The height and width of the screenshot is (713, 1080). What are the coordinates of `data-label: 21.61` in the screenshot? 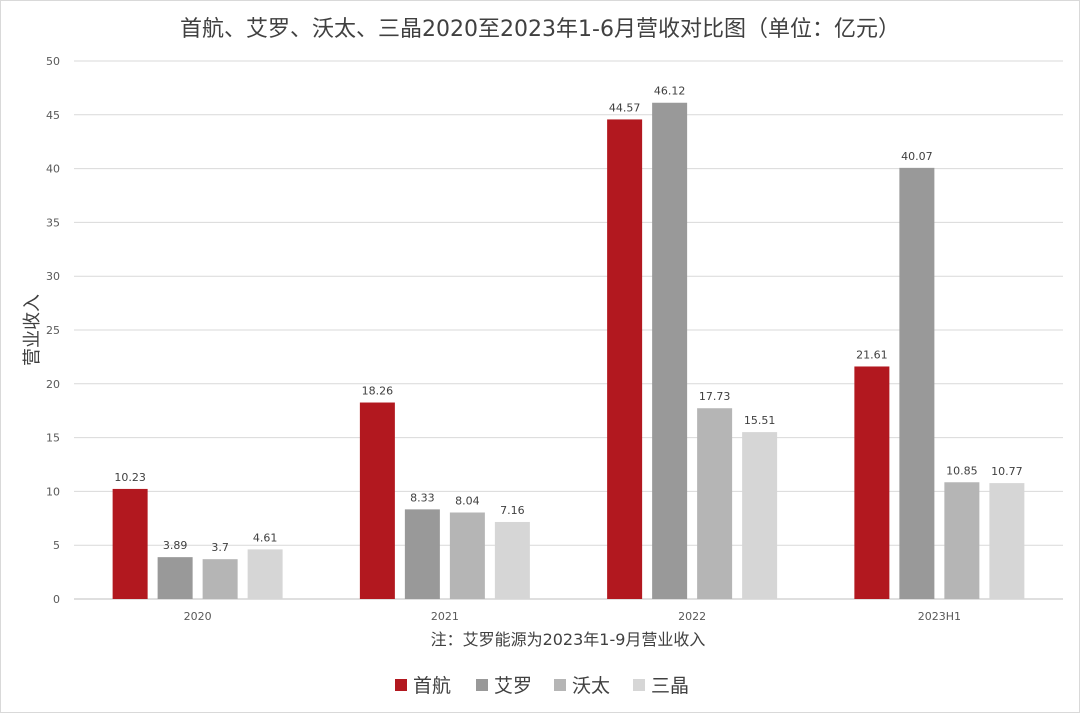 It's located at (872, 354).